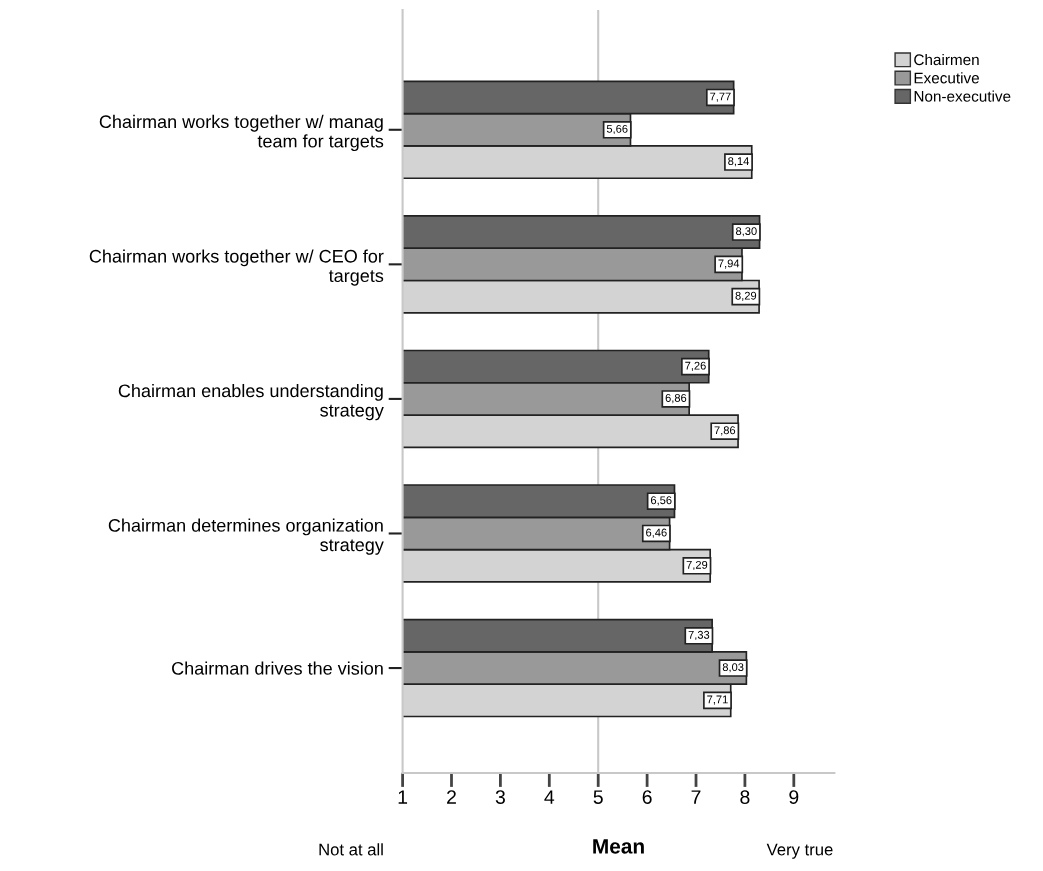 The width and height of the screenshot is (1043, 871). I want to click on data-label: 7,94, so click(729, 264).